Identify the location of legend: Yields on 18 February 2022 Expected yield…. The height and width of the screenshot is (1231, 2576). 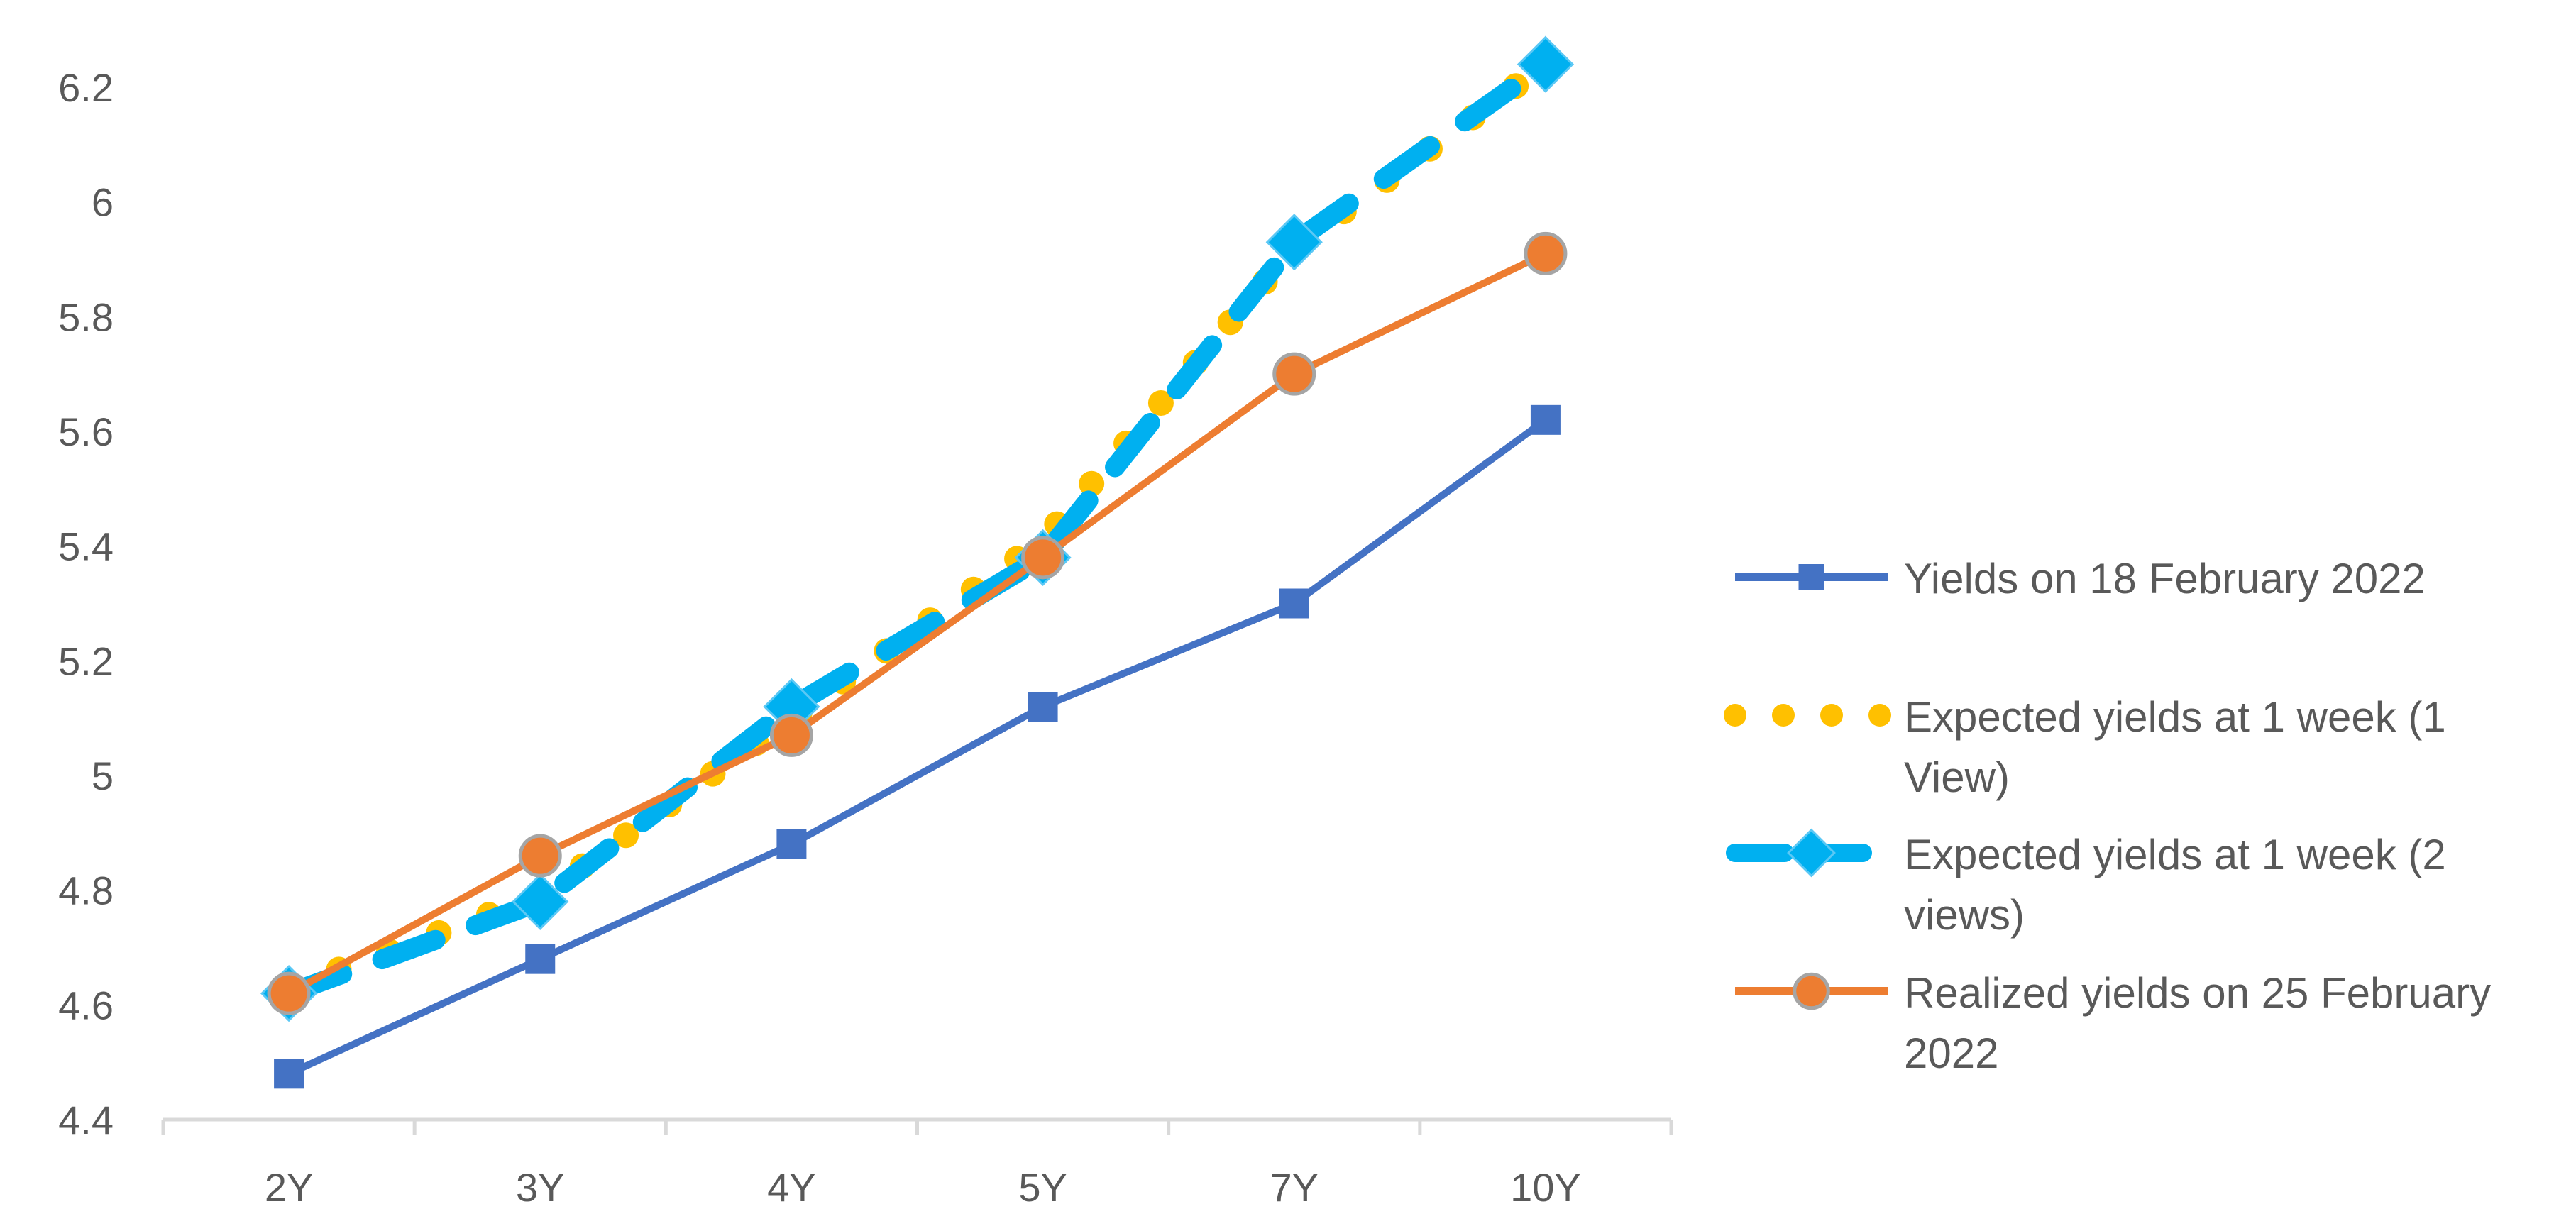
(2107, 816).